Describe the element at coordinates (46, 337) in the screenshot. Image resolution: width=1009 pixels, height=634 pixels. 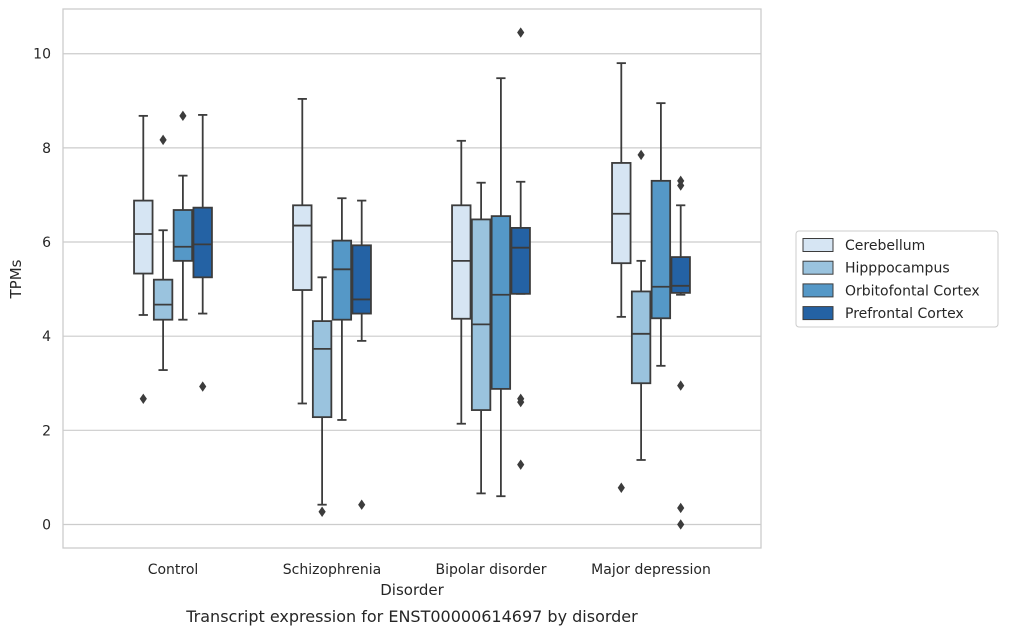
I see `y-tick-label: 4` at that location.